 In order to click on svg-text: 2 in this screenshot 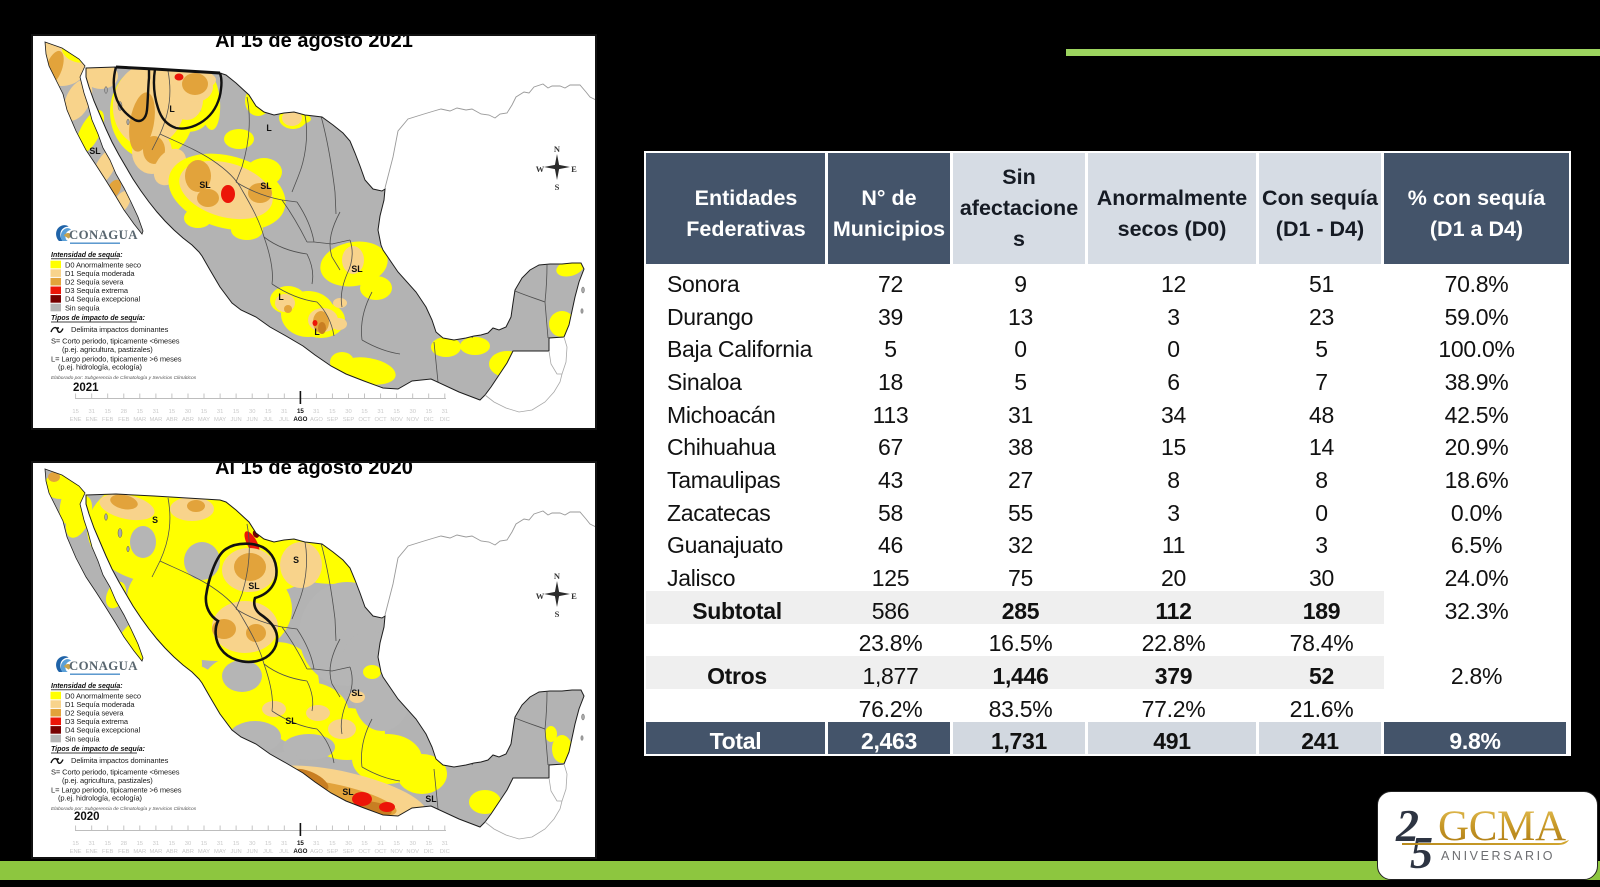, I will do `click(1407, 825)`.